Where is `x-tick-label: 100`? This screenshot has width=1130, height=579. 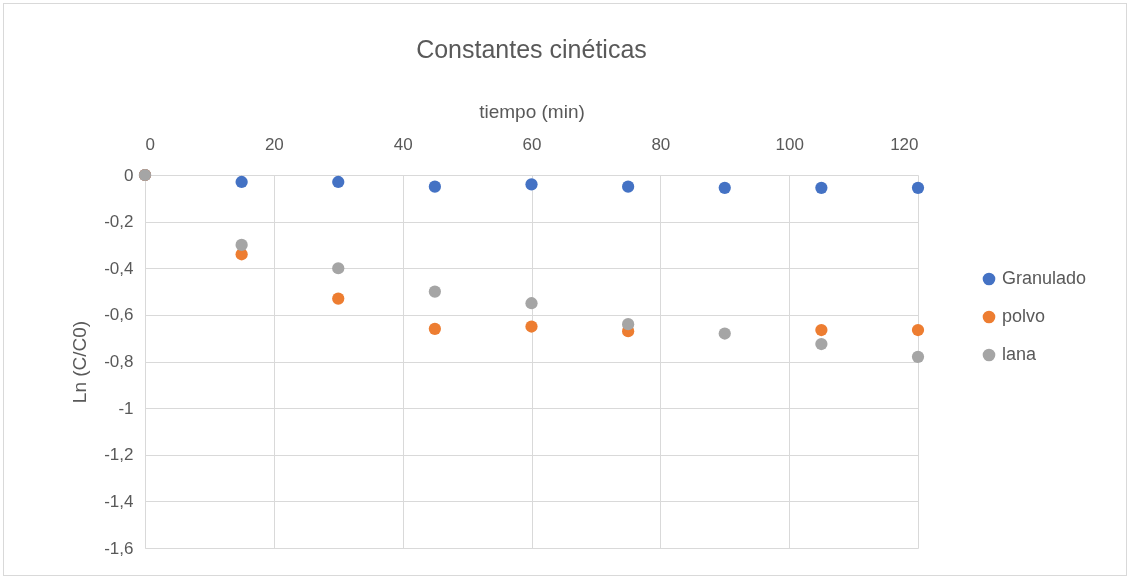
x-tick-label: 100 is located at coordinates (789, 144).